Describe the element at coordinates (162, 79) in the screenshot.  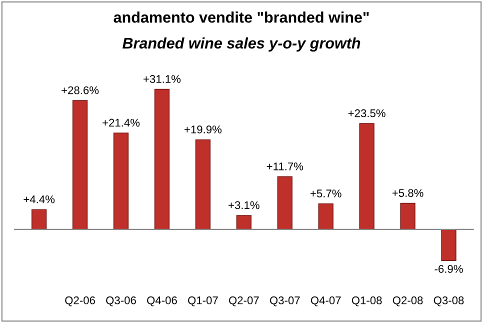
I see `data-label: +31.1%` at that location.